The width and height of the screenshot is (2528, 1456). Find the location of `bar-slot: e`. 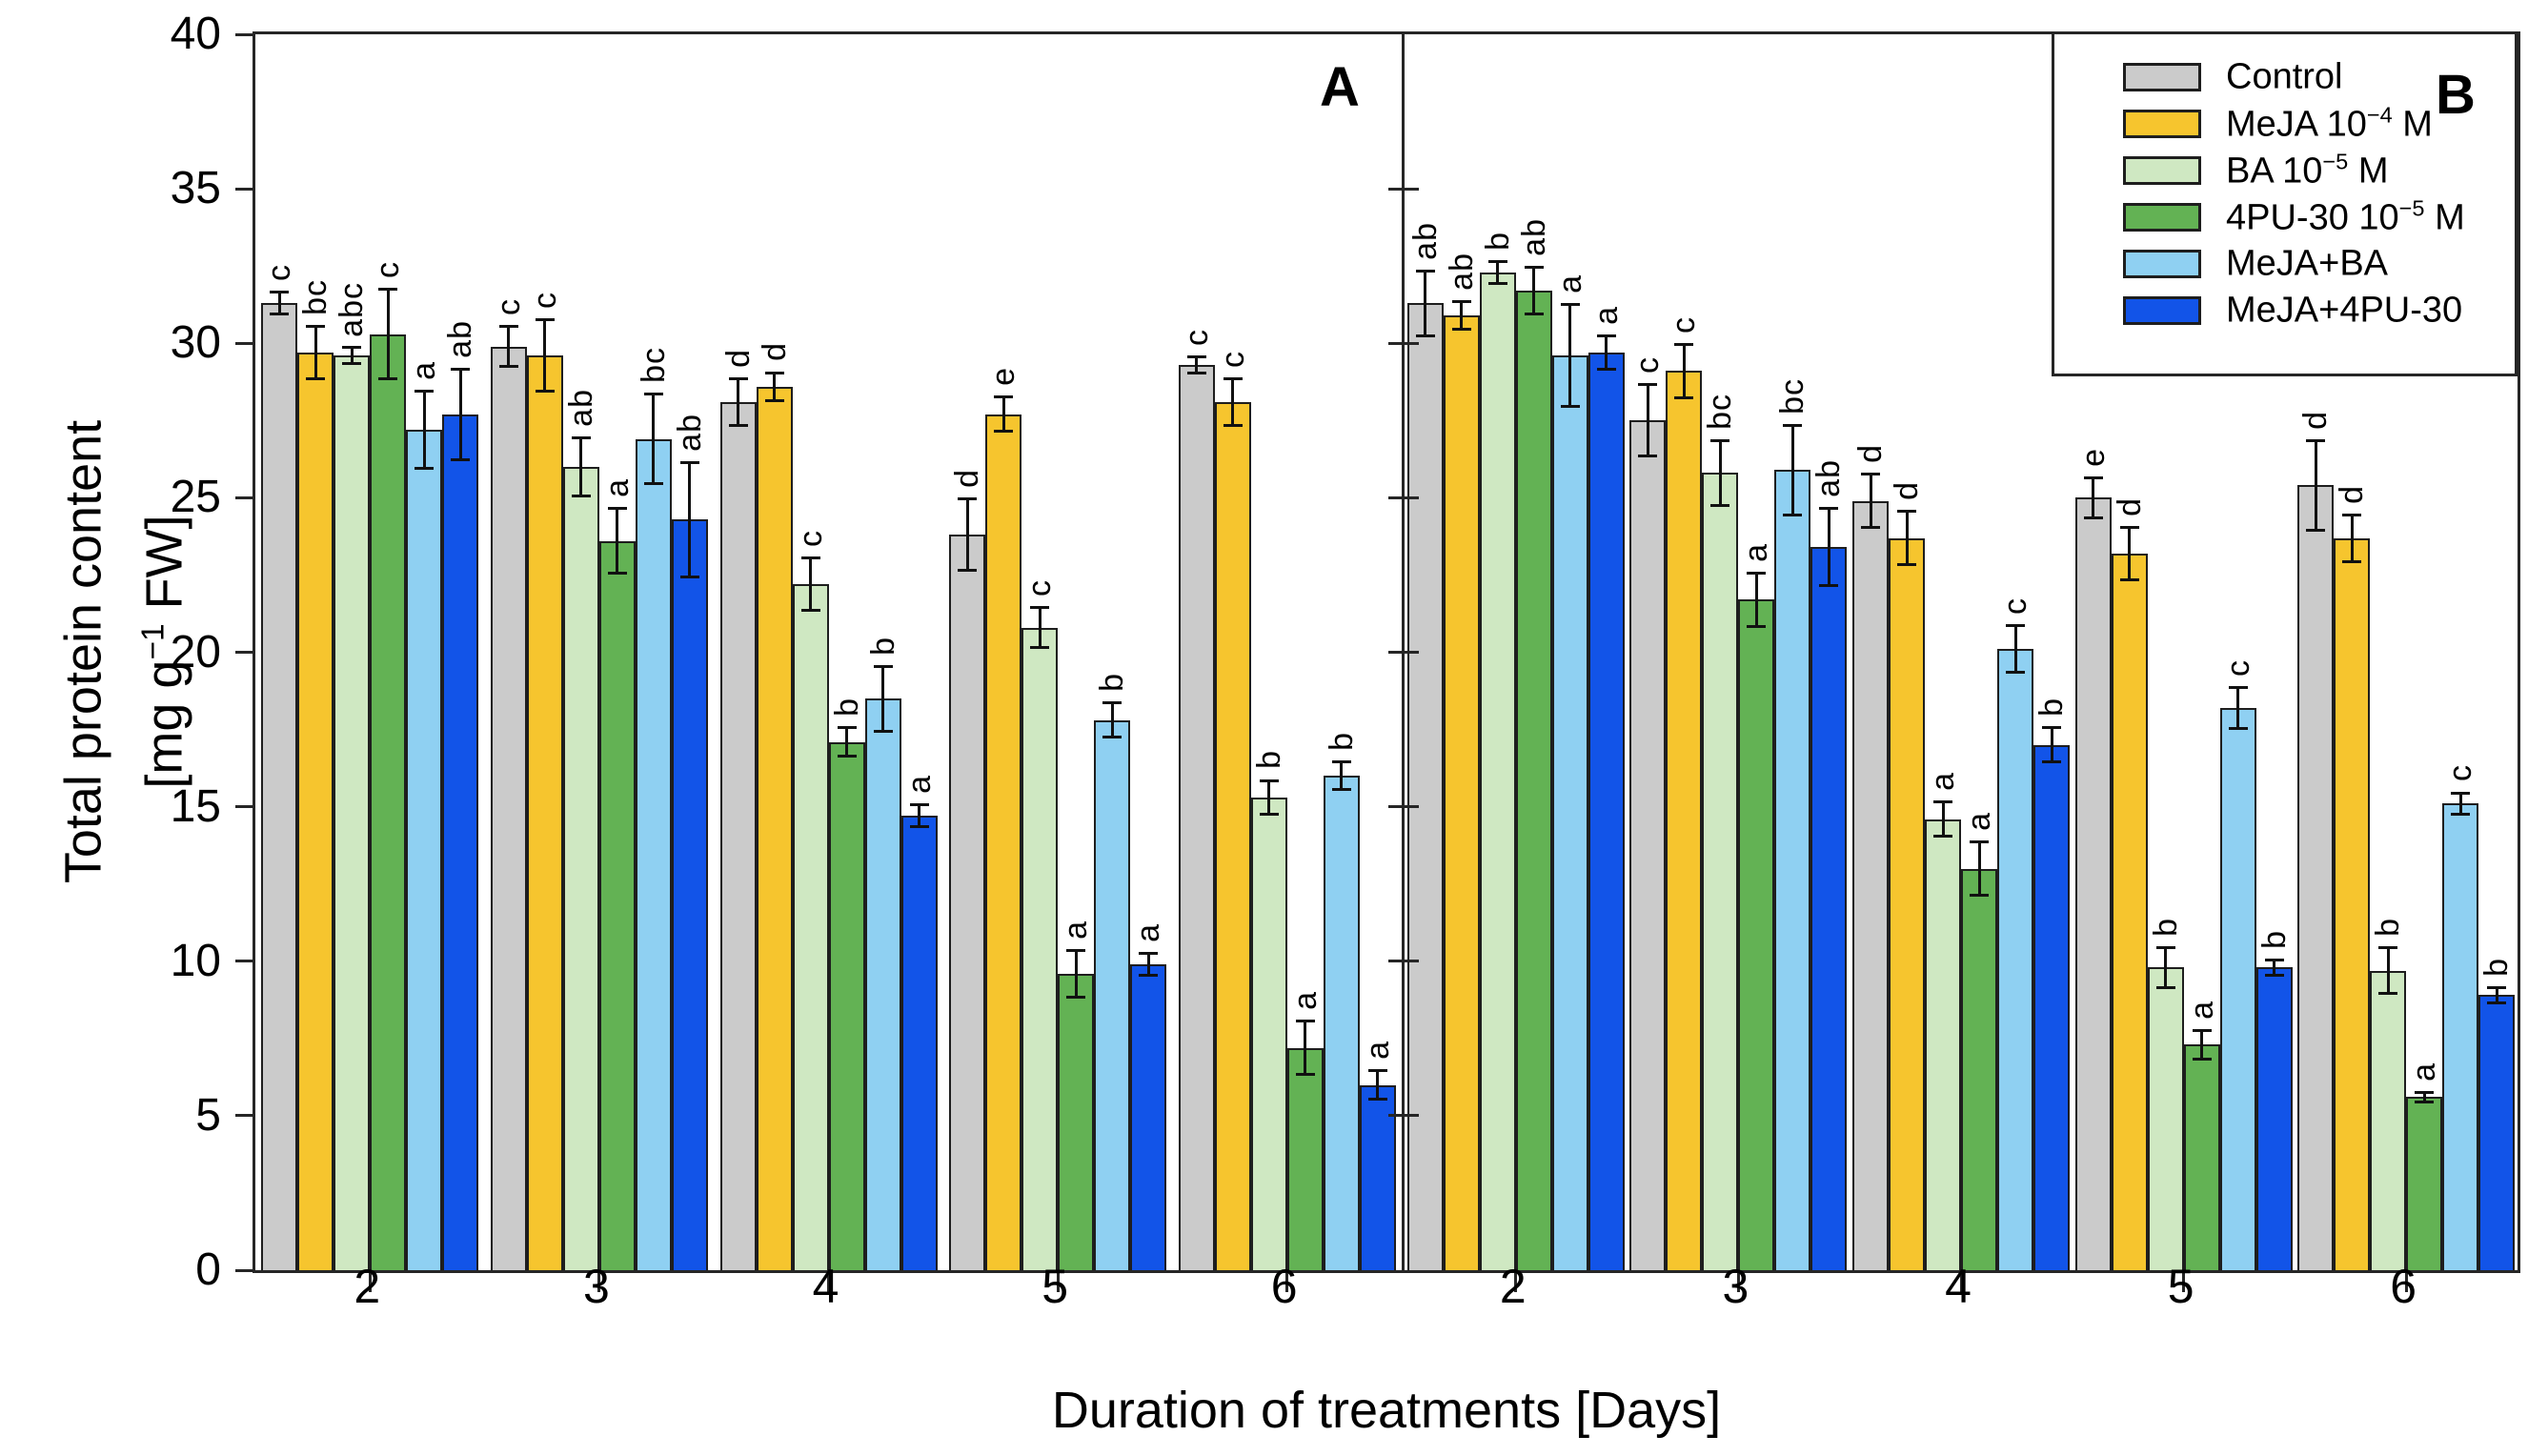

bar-slot: e is located at coordinates (1003, 652).